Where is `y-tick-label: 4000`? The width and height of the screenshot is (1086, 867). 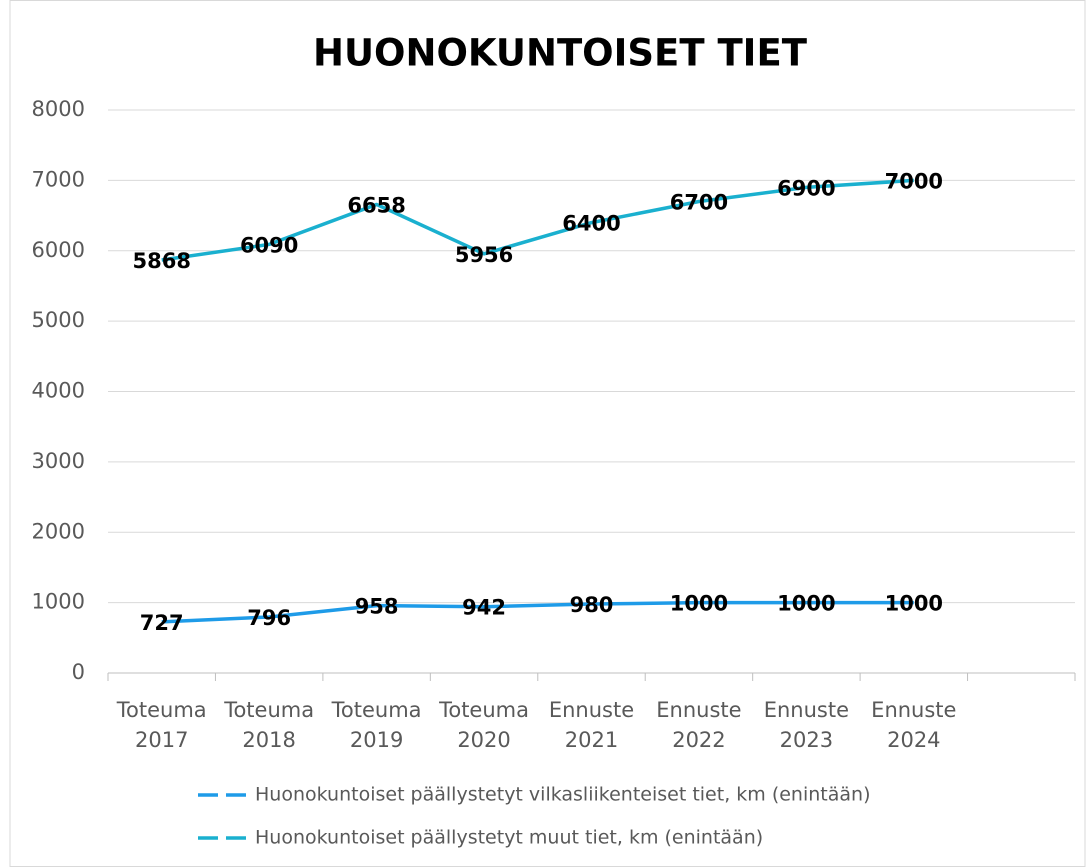
y-tick-label: 4000 is located at coordinates (58, 391).